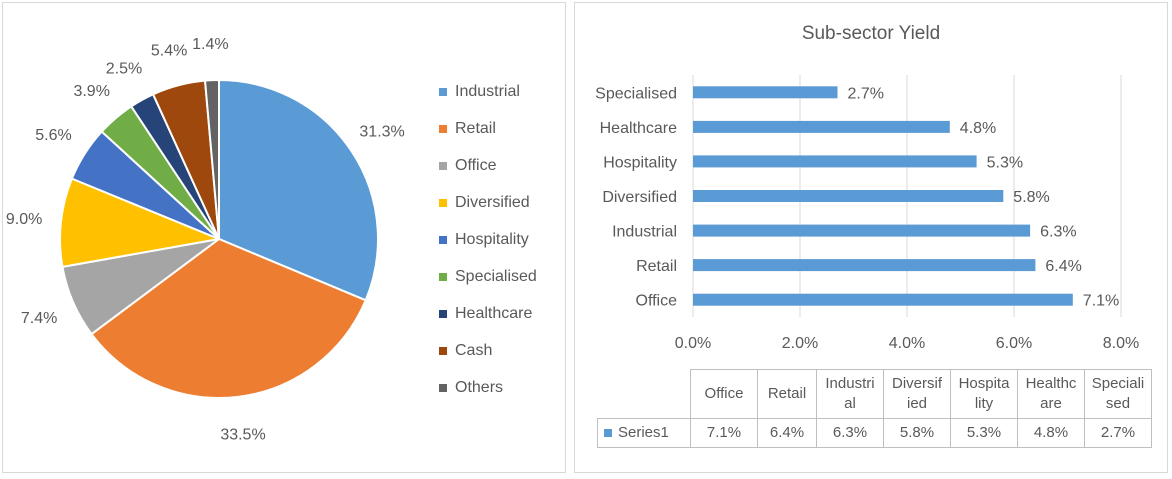  I want to click on pie-data-label-industrial: 31.3%, so click(381, 131).